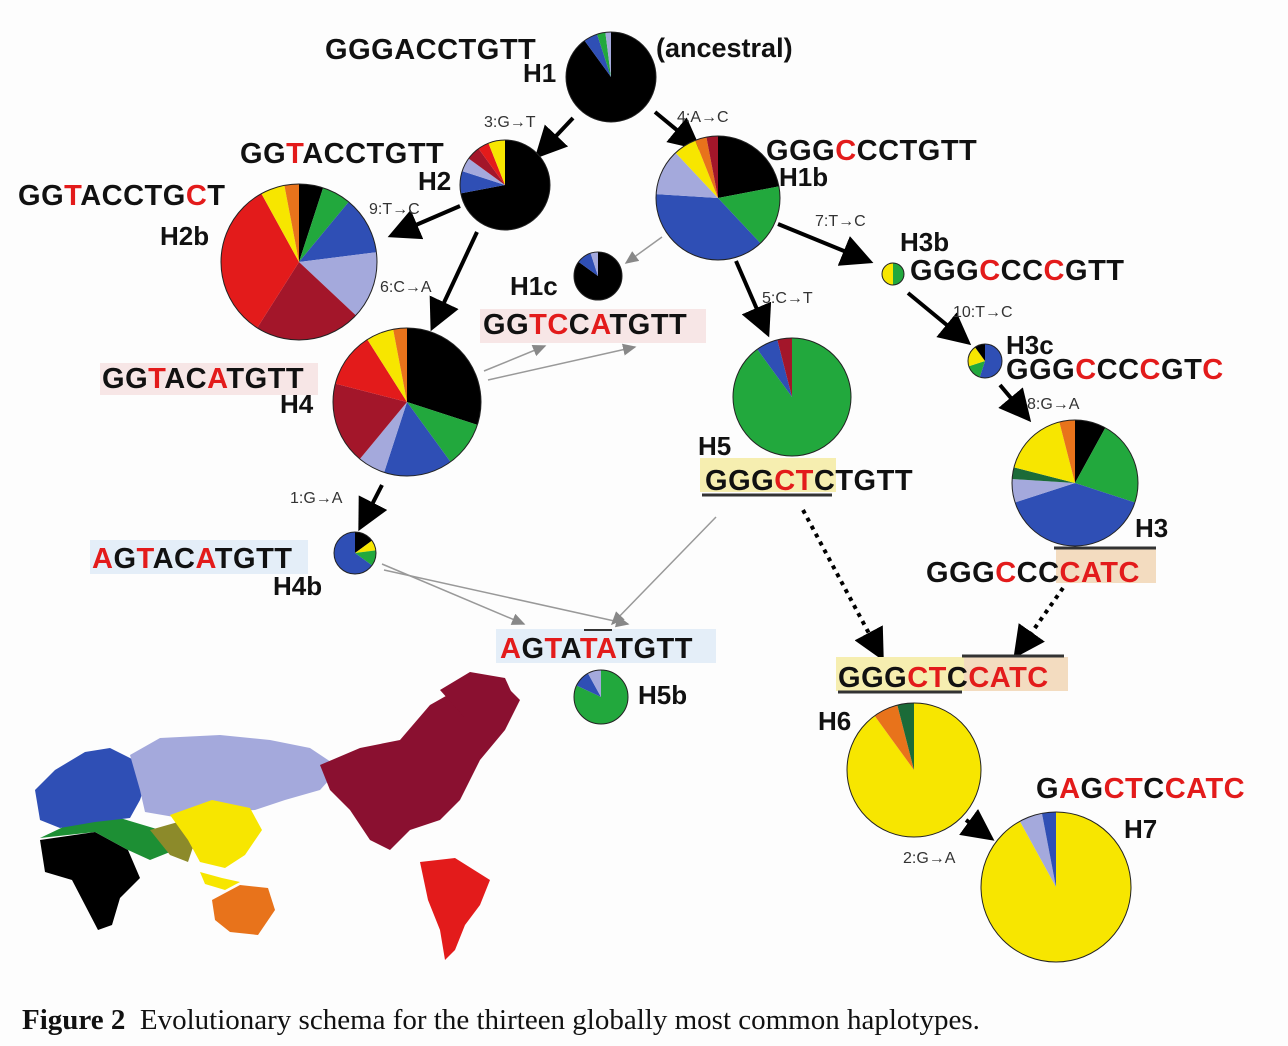 The image size is (1288, 1046). Describe the element at coordinates (784, 367) in the screenshot. I see `pie-slice-darkred` at that location.